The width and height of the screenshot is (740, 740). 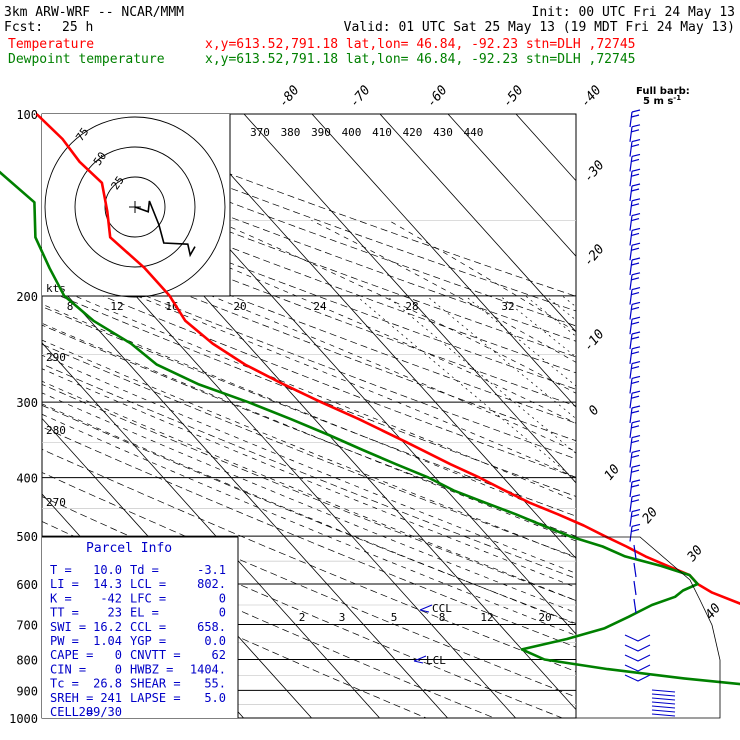 What do you see at coordinates (211, 584) in the screenshot?
I see `parcel-info-cell: 802.` at bounding box center [211, 584].